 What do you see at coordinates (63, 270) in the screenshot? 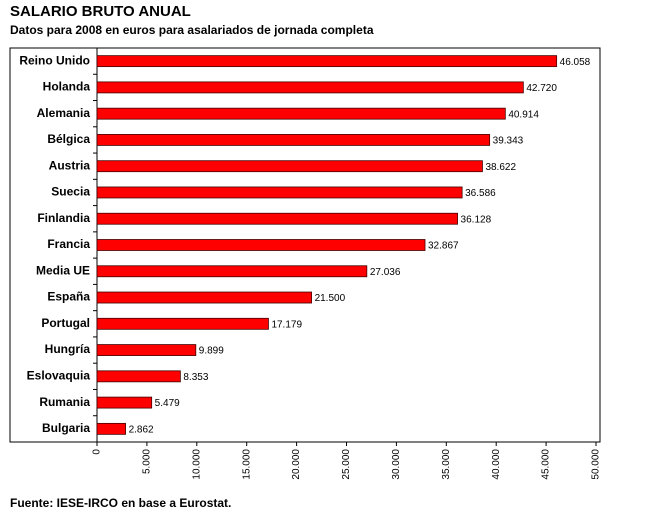
I see `y-tick-label: Media UE` at bounding box center [63, 270].